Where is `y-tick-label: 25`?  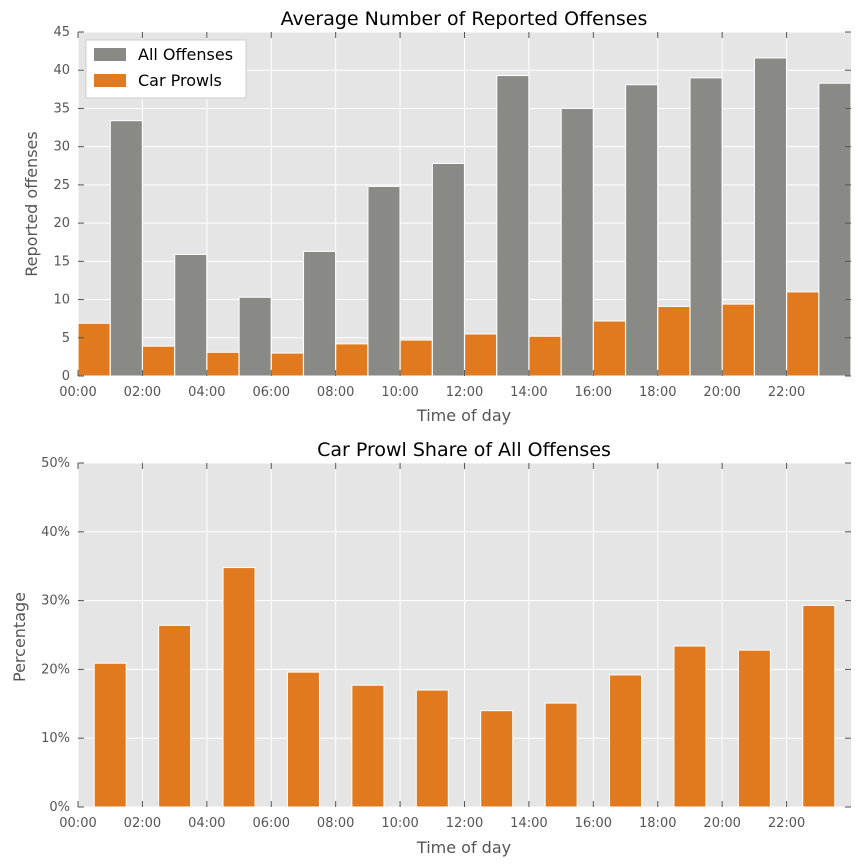
y-tick-label: 25 is located at coordinates (61, 185).